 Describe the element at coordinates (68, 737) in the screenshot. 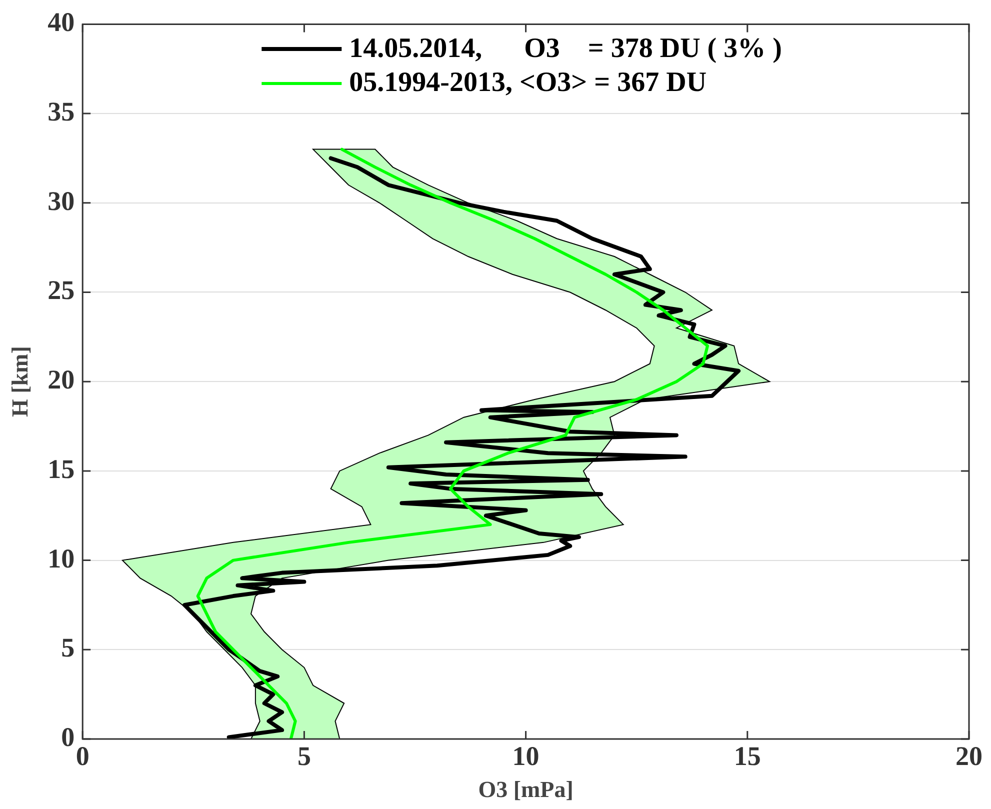

I see `y-tick-label: 0` at that location.